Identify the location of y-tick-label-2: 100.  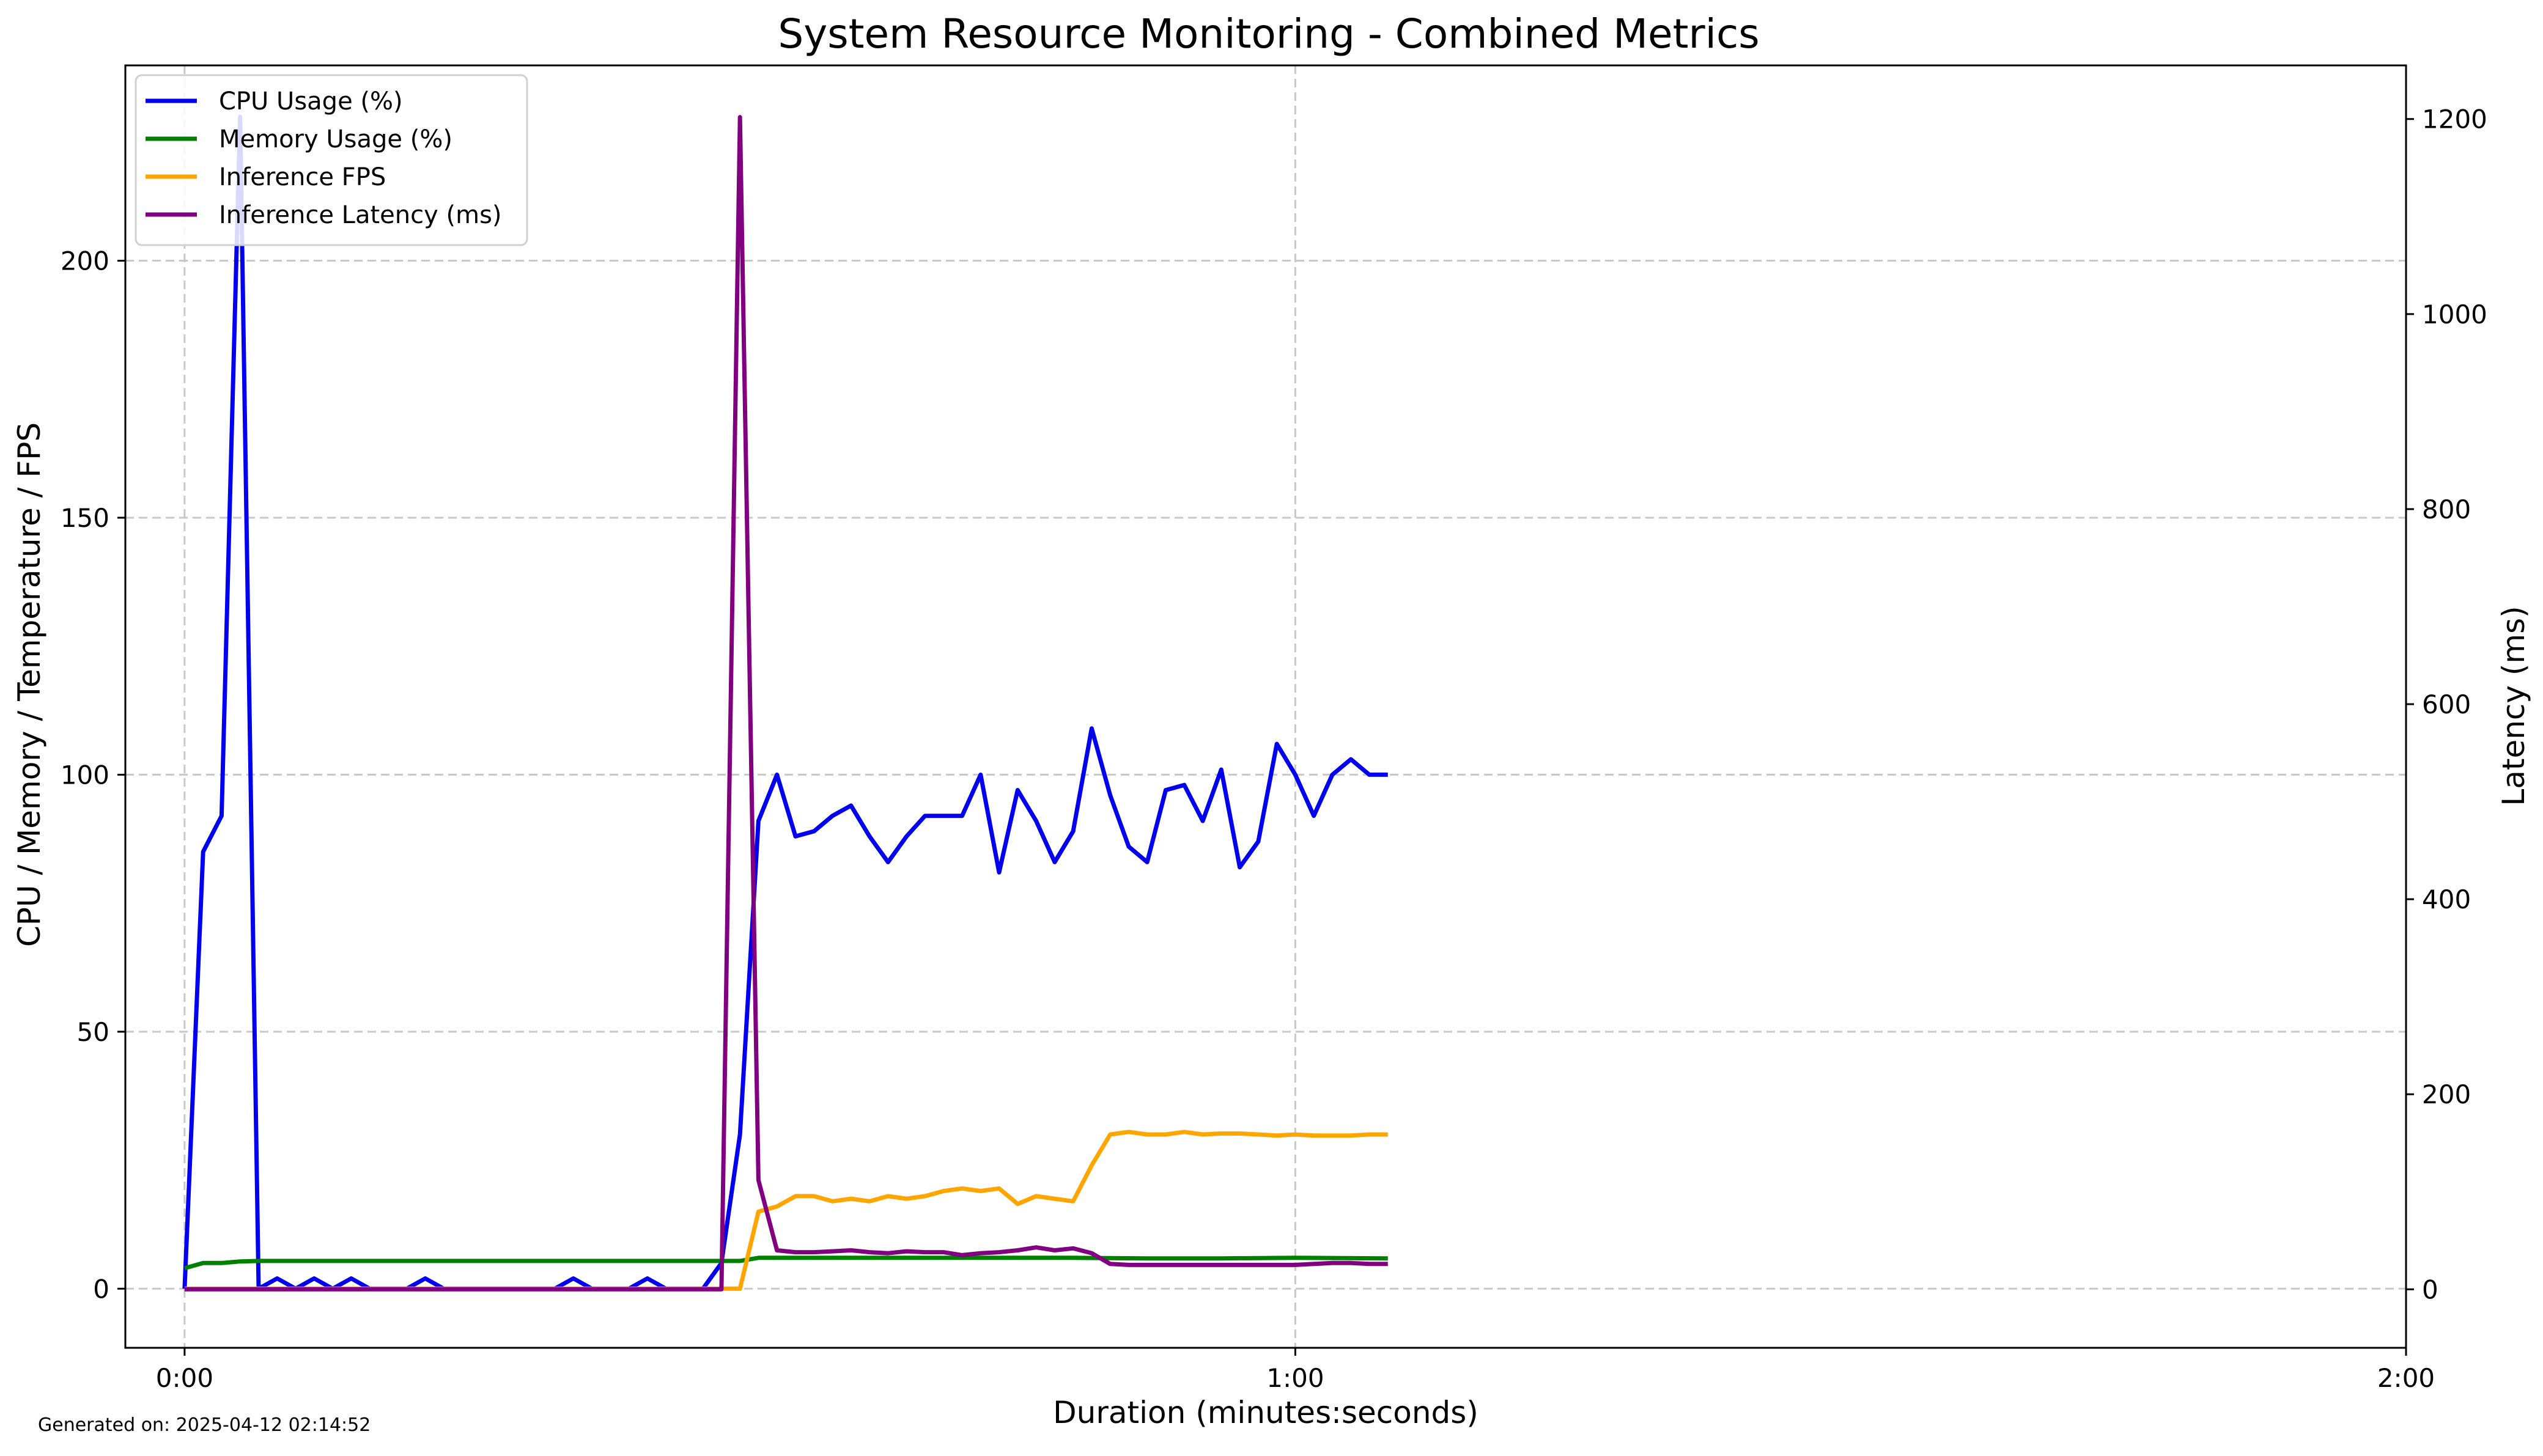
(85, 775).